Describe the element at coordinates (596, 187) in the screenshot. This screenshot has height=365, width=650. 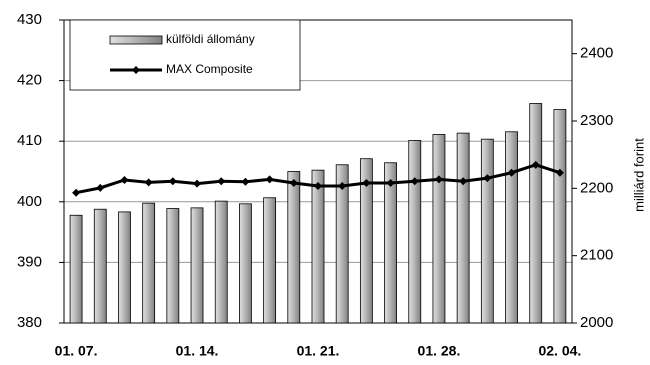
I see `y2-tick-label: 2200` at that location.